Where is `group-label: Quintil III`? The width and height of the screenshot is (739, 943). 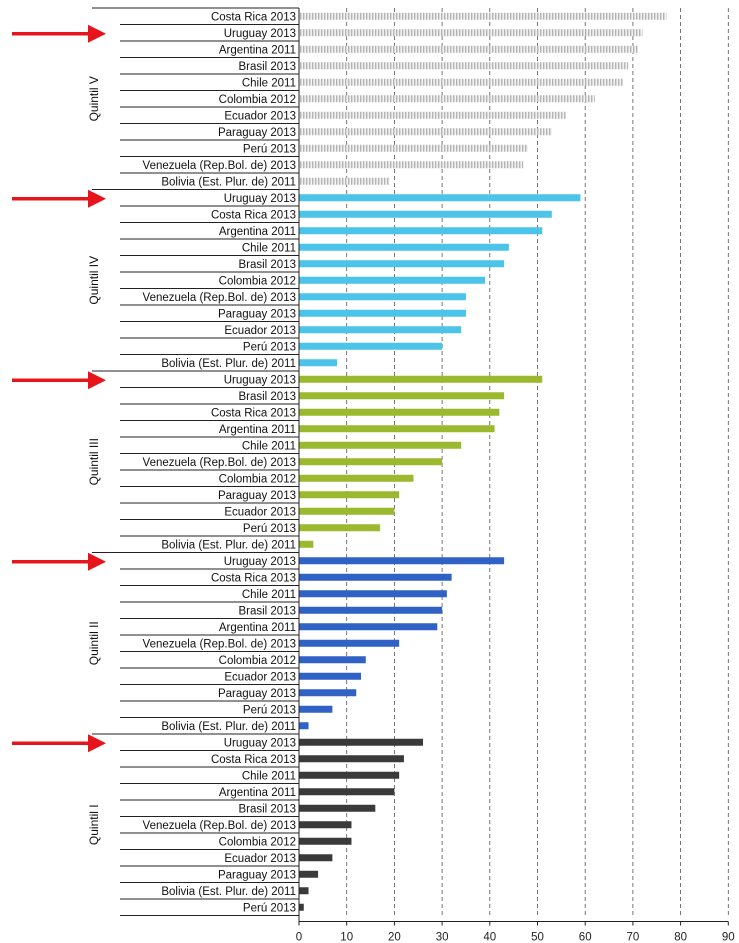 group-label: Quintil III is located at coordinates (94, 461).